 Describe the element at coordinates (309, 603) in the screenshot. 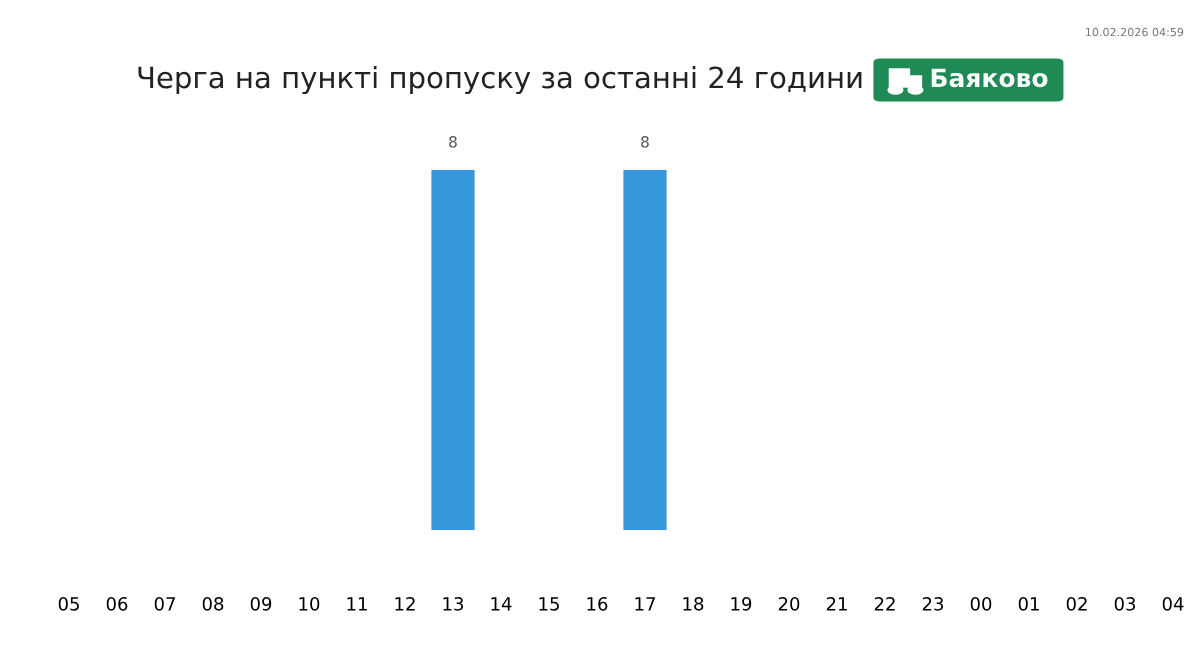

I see `x-tick-label: 10` at that location.